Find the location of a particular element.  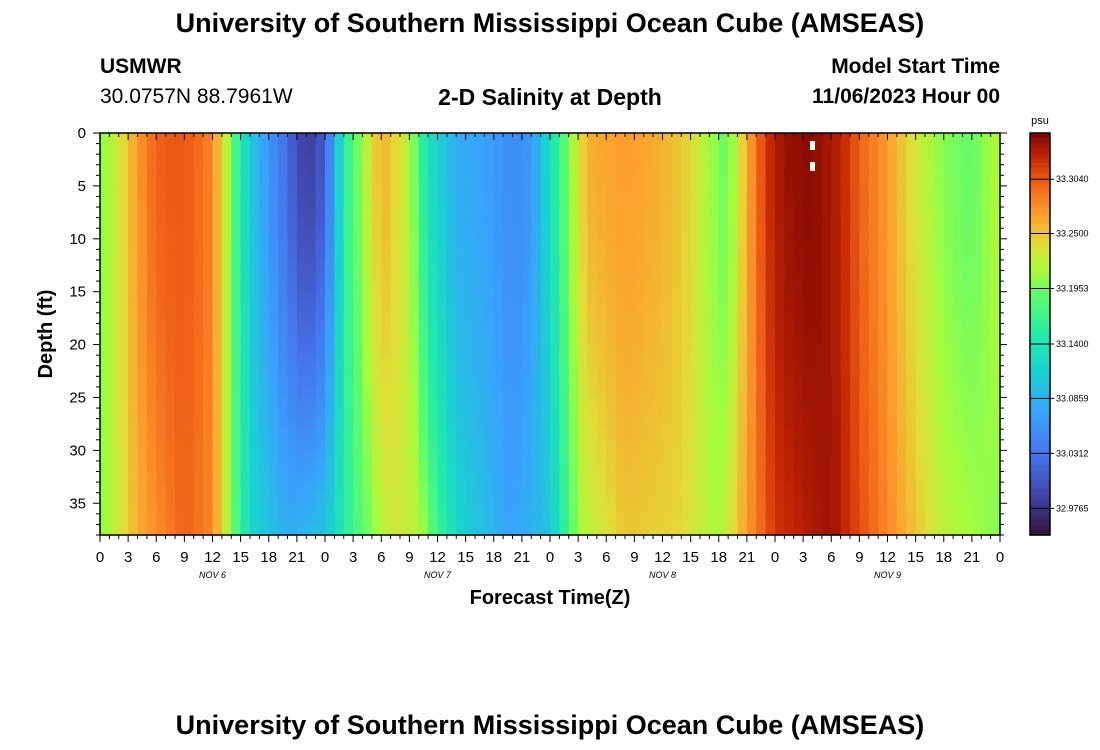

colorbar-tick-label: 33.1400 is located at coordinates (1072, 344).